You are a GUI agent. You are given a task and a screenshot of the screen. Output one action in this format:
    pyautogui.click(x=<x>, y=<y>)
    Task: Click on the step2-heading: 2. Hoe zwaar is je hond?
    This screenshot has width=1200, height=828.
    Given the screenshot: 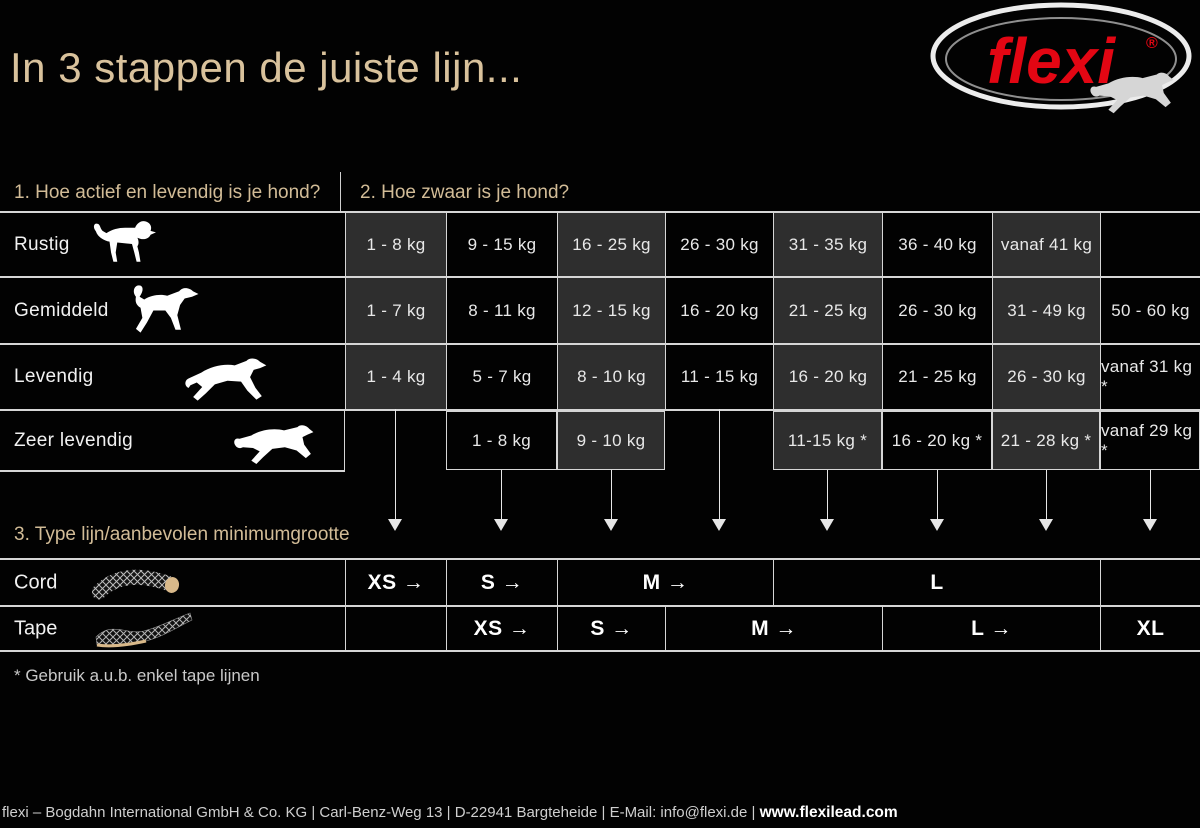 What is the action you would take?
    pyautogui.click(x=465, y=192)
    